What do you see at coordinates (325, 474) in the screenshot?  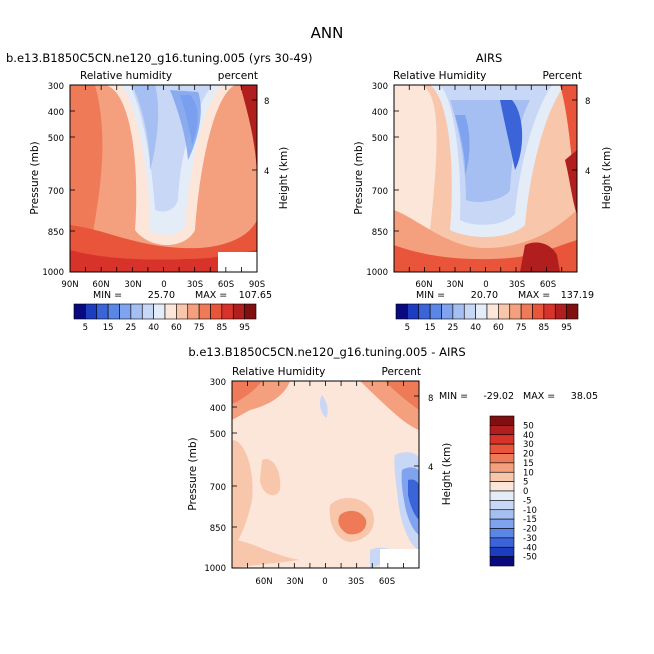 I see `panel-c-field` at bounding box center [325, 474].